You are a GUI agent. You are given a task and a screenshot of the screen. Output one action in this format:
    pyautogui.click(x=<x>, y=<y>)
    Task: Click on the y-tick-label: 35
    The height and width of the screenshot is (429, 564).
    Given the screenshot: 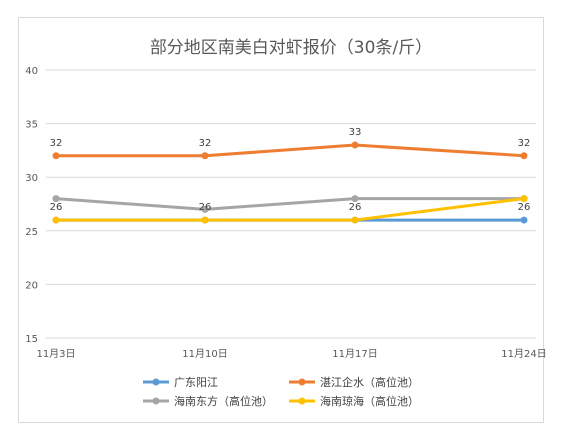 What is the action you would take?
    pyautogui.click(x=31, y=125)
    